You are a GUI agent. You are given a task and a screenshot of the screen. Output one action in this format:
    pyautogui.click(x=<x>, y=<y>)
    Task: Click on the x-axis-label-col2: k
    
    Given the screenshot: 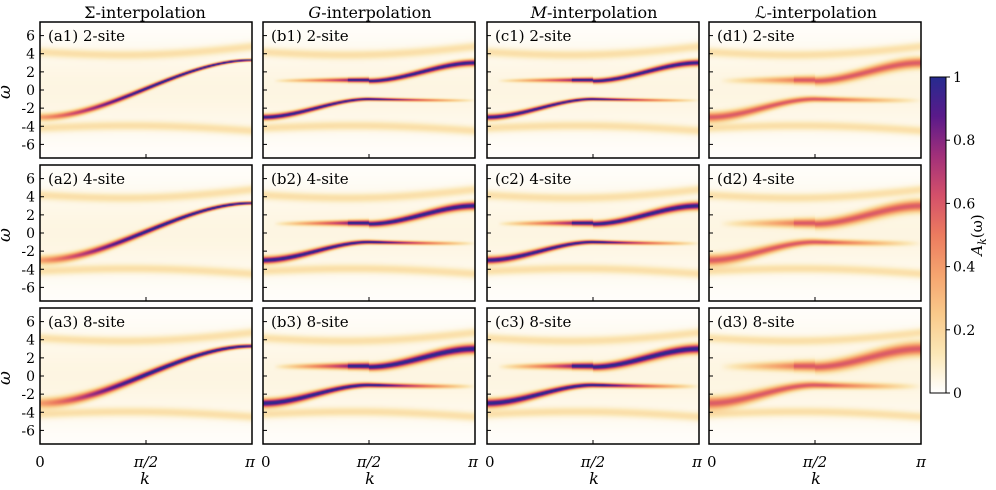 What is the action you would take?
    pyautogui.click(x=370, y=478)
    